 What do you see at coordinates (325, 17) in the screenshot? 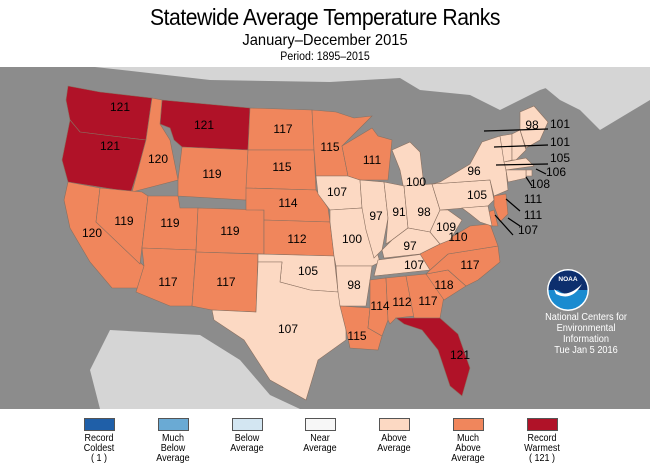
I see `map-title: Statewide Average Temperature Ranks` at bounding box center [325, 17].